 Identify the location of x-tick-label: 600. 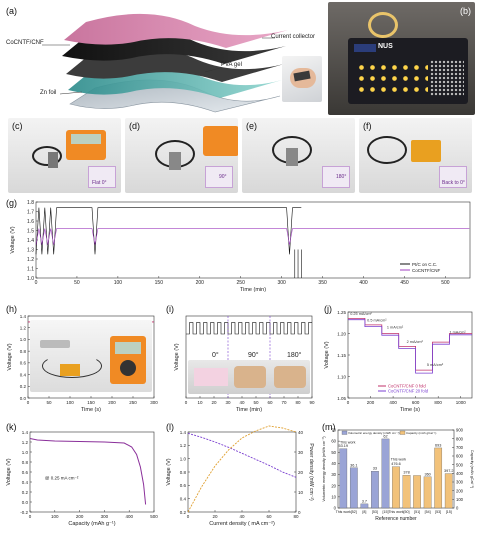
(416, 402).